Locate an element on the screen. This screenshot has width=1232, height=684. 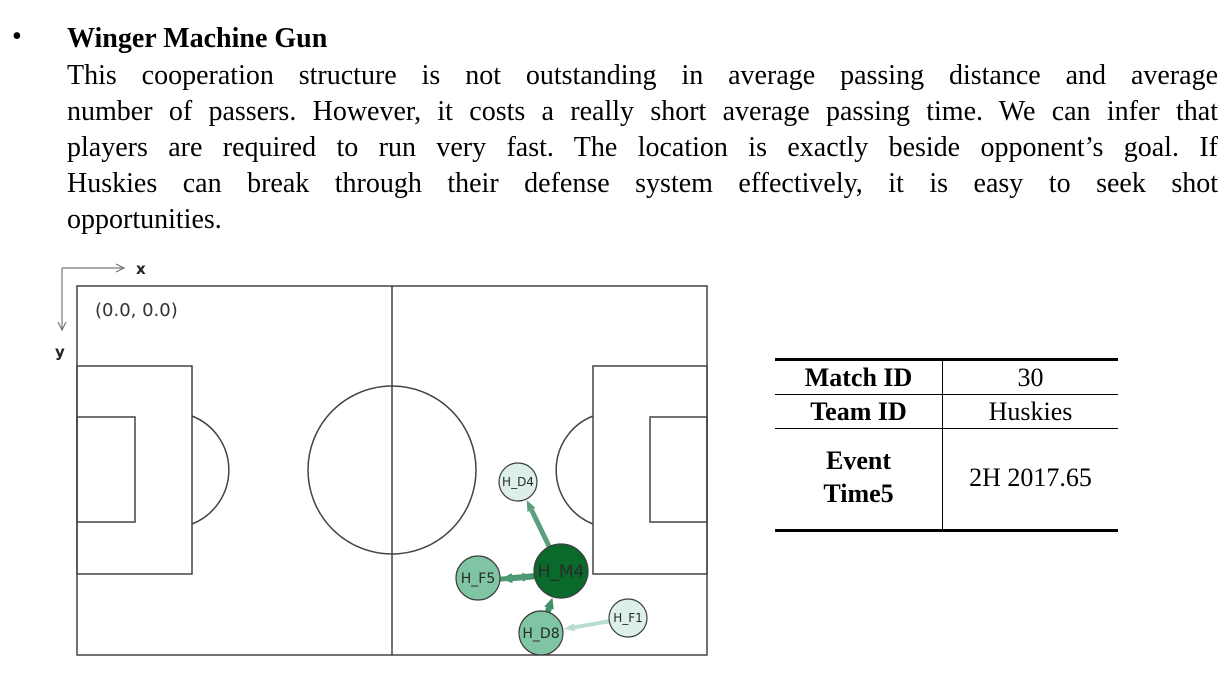
pass-arrow-H_F1-to-H_D8 is located at coordinates (592, 624).